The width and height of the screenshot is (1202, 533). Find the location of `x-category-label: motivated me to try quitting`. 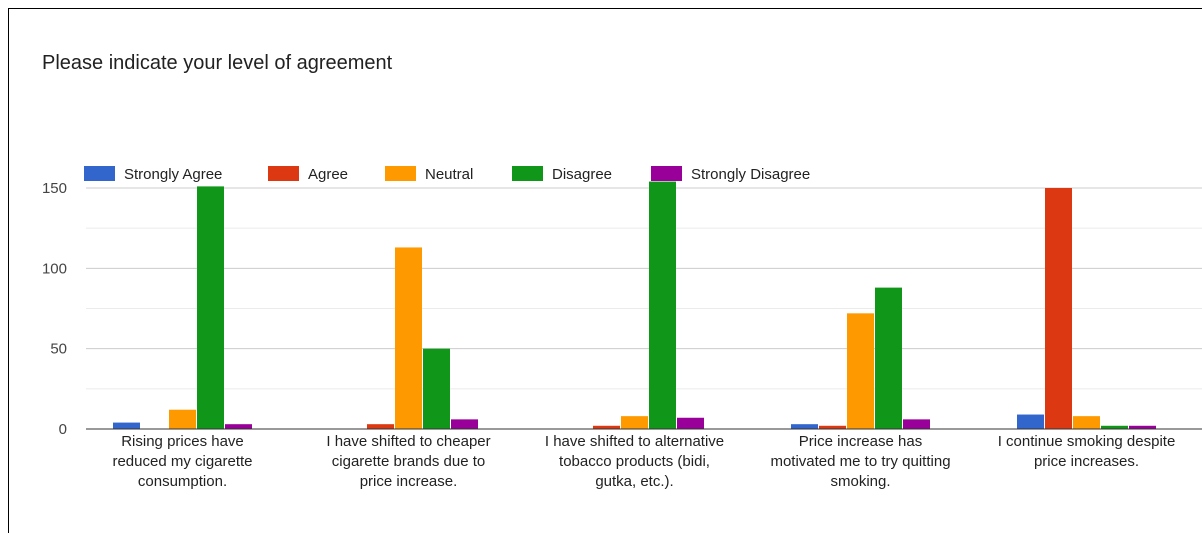

x-category-label: motivated me to try quitting is located at coordinates (860, 461).